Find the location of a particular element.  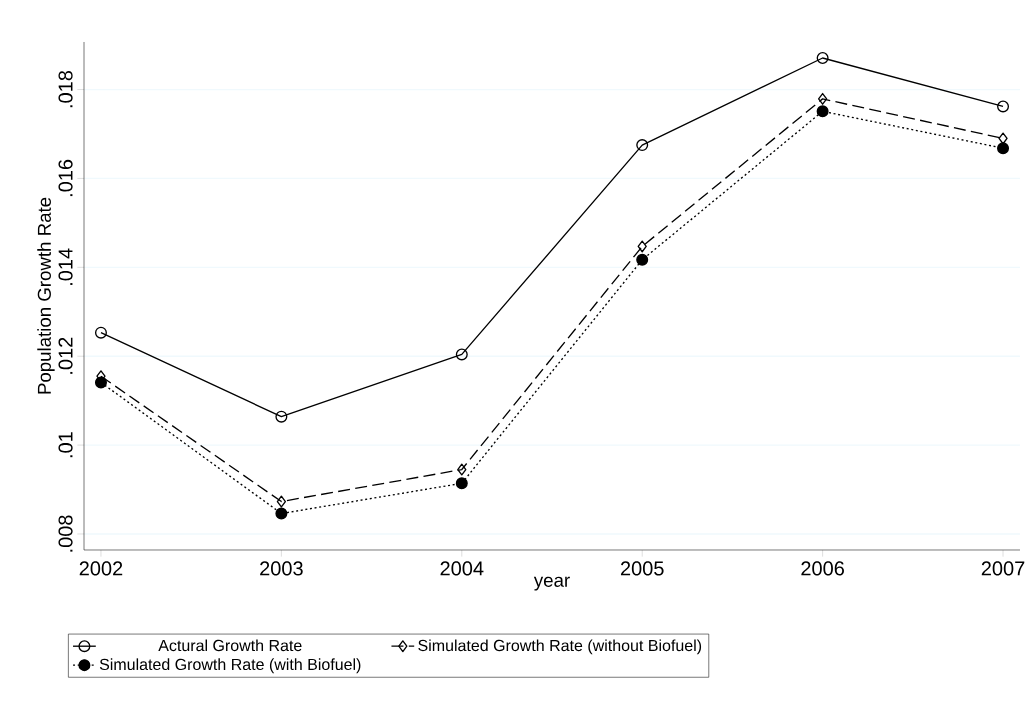

y-tick-label: .016 is located at coordinates (65, 178).